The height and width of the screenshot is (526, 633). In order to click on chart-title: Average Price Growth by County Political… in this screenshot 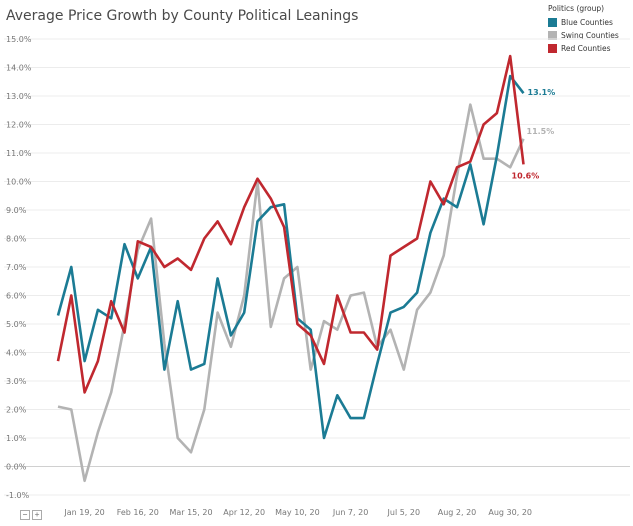, I will do `click(182, 16)`.